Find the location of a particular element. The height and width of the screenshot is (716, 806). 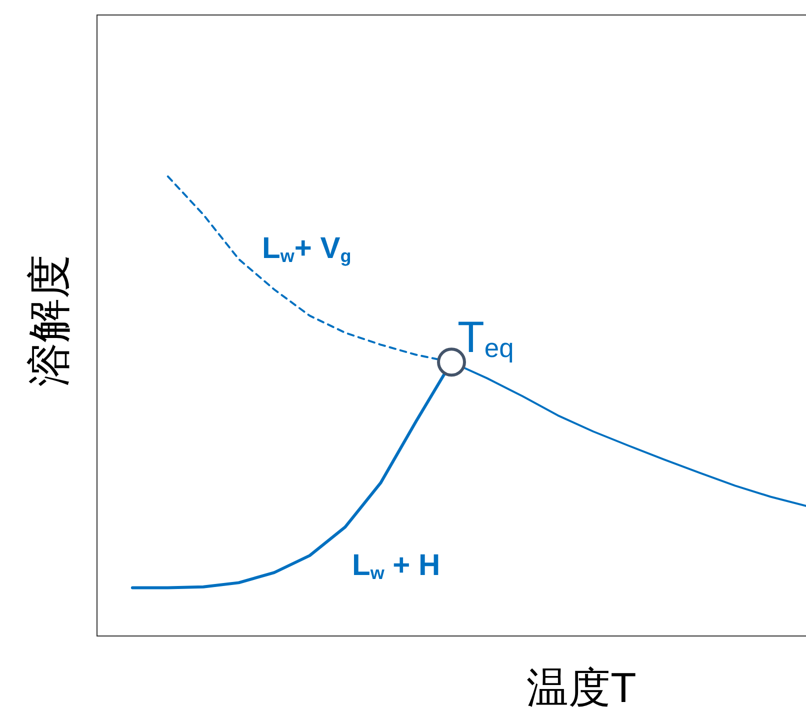

annotation: T$_{eq}$ is located at coordinates (486, 338).